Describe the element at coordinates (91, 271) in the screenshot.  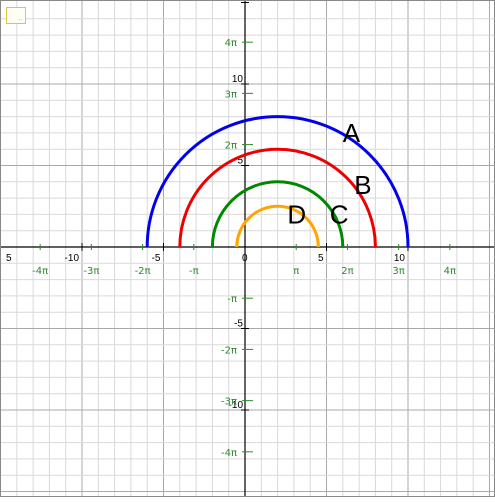
I see `x-pi-tick-label: -3π` at that location.